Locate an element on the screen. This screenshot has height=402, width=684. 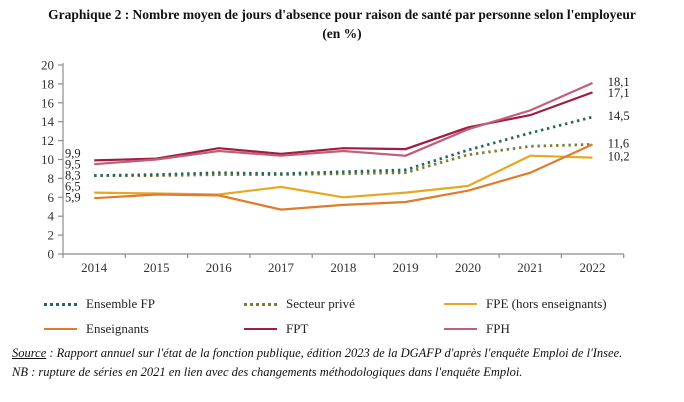
svg-text: 18 is located at coordinates (47, 83).